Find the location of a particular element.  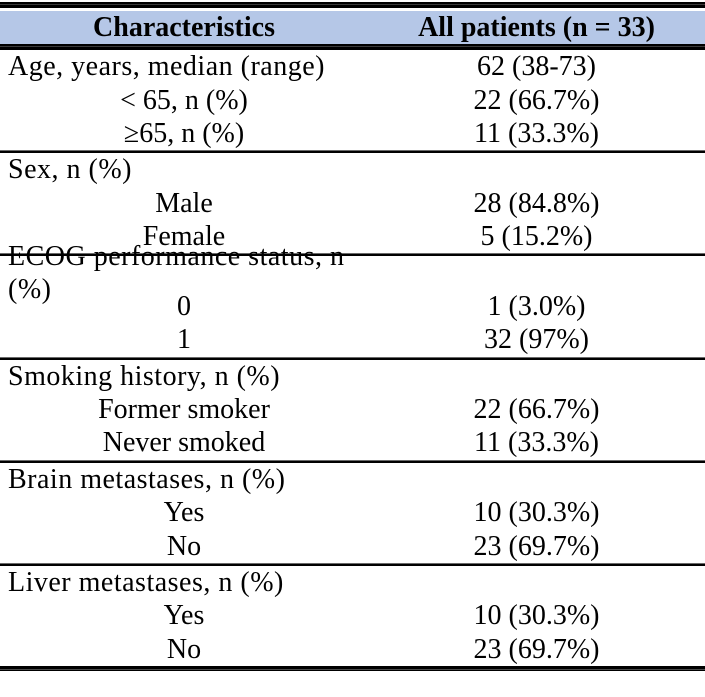

table-row-sex-male: Male 28 (84.8%) is located at coordinates (352, 203).